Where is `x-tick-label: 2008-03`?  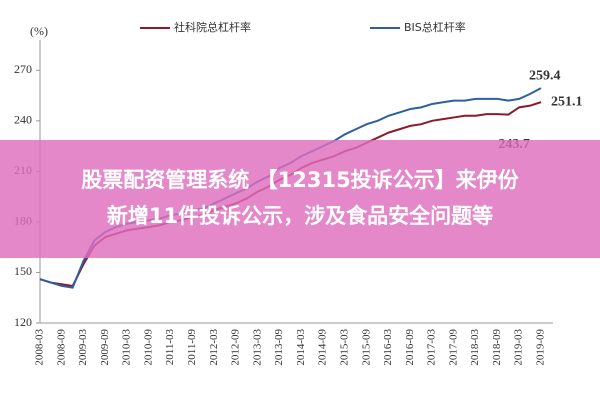
x-tick-label: 2008-03 is located at coordinates (40, 347).